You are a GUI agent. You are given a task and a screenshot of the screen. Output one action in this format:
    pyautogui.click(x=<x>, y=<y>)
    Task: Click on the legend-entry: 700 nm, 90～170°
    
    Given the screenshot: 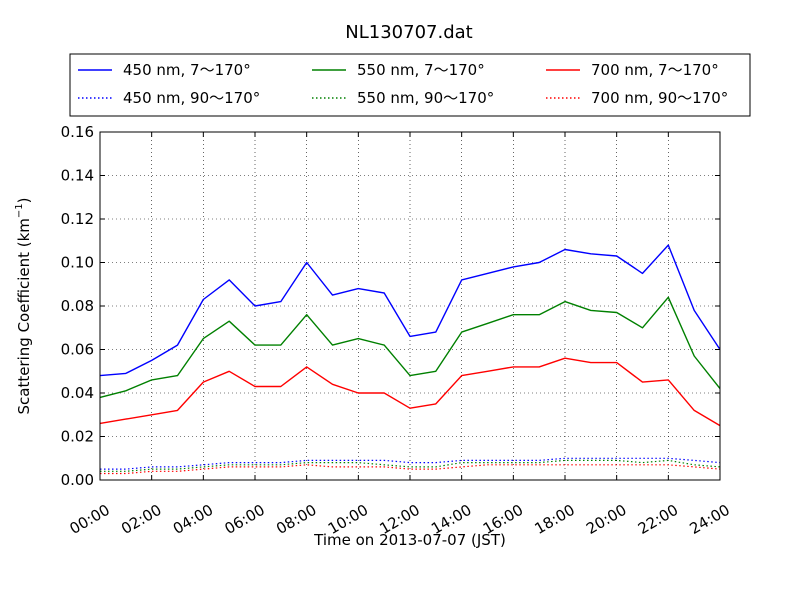 What is the action you would take?
    pyautogui.click(x=659, y=98)
    